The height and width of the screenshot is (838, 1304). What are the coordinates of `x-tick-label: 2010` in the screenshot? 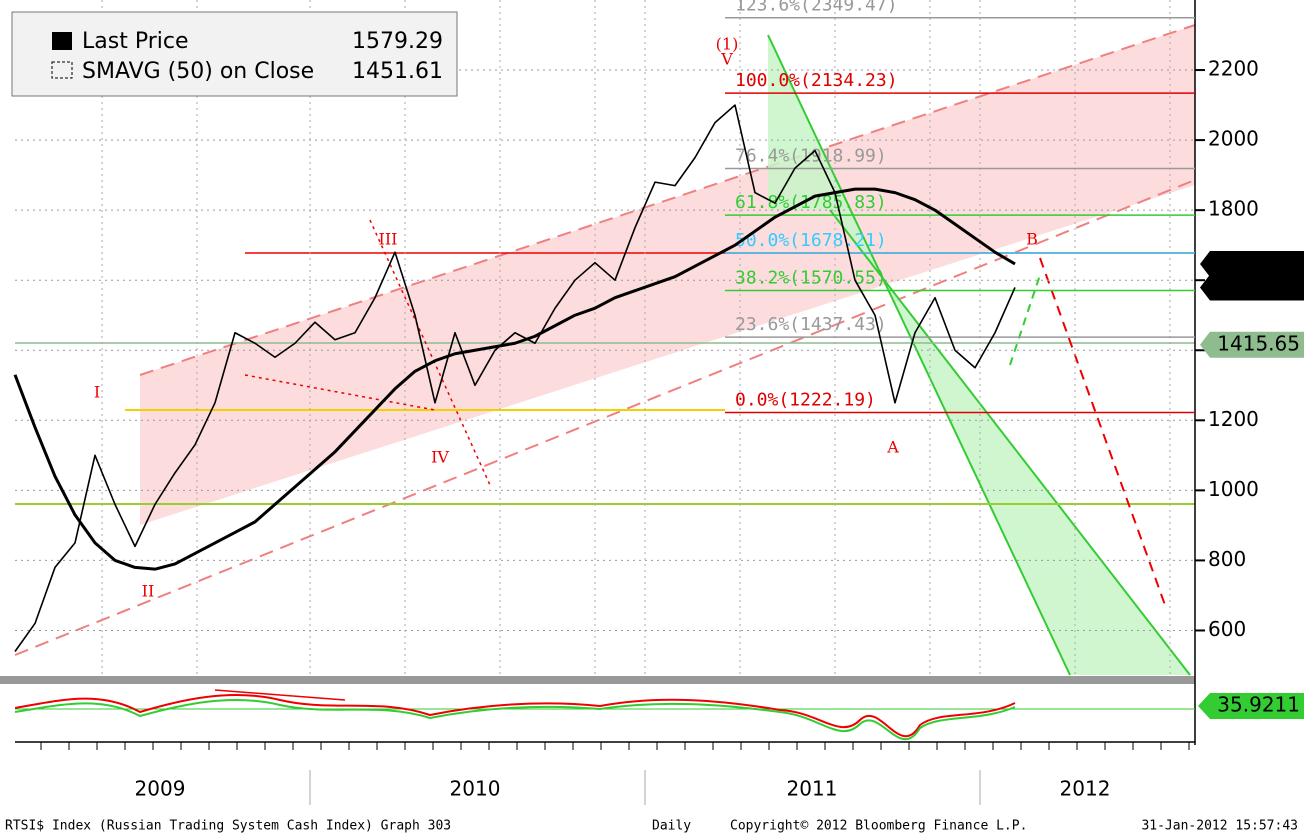 It's located at (475, 789).